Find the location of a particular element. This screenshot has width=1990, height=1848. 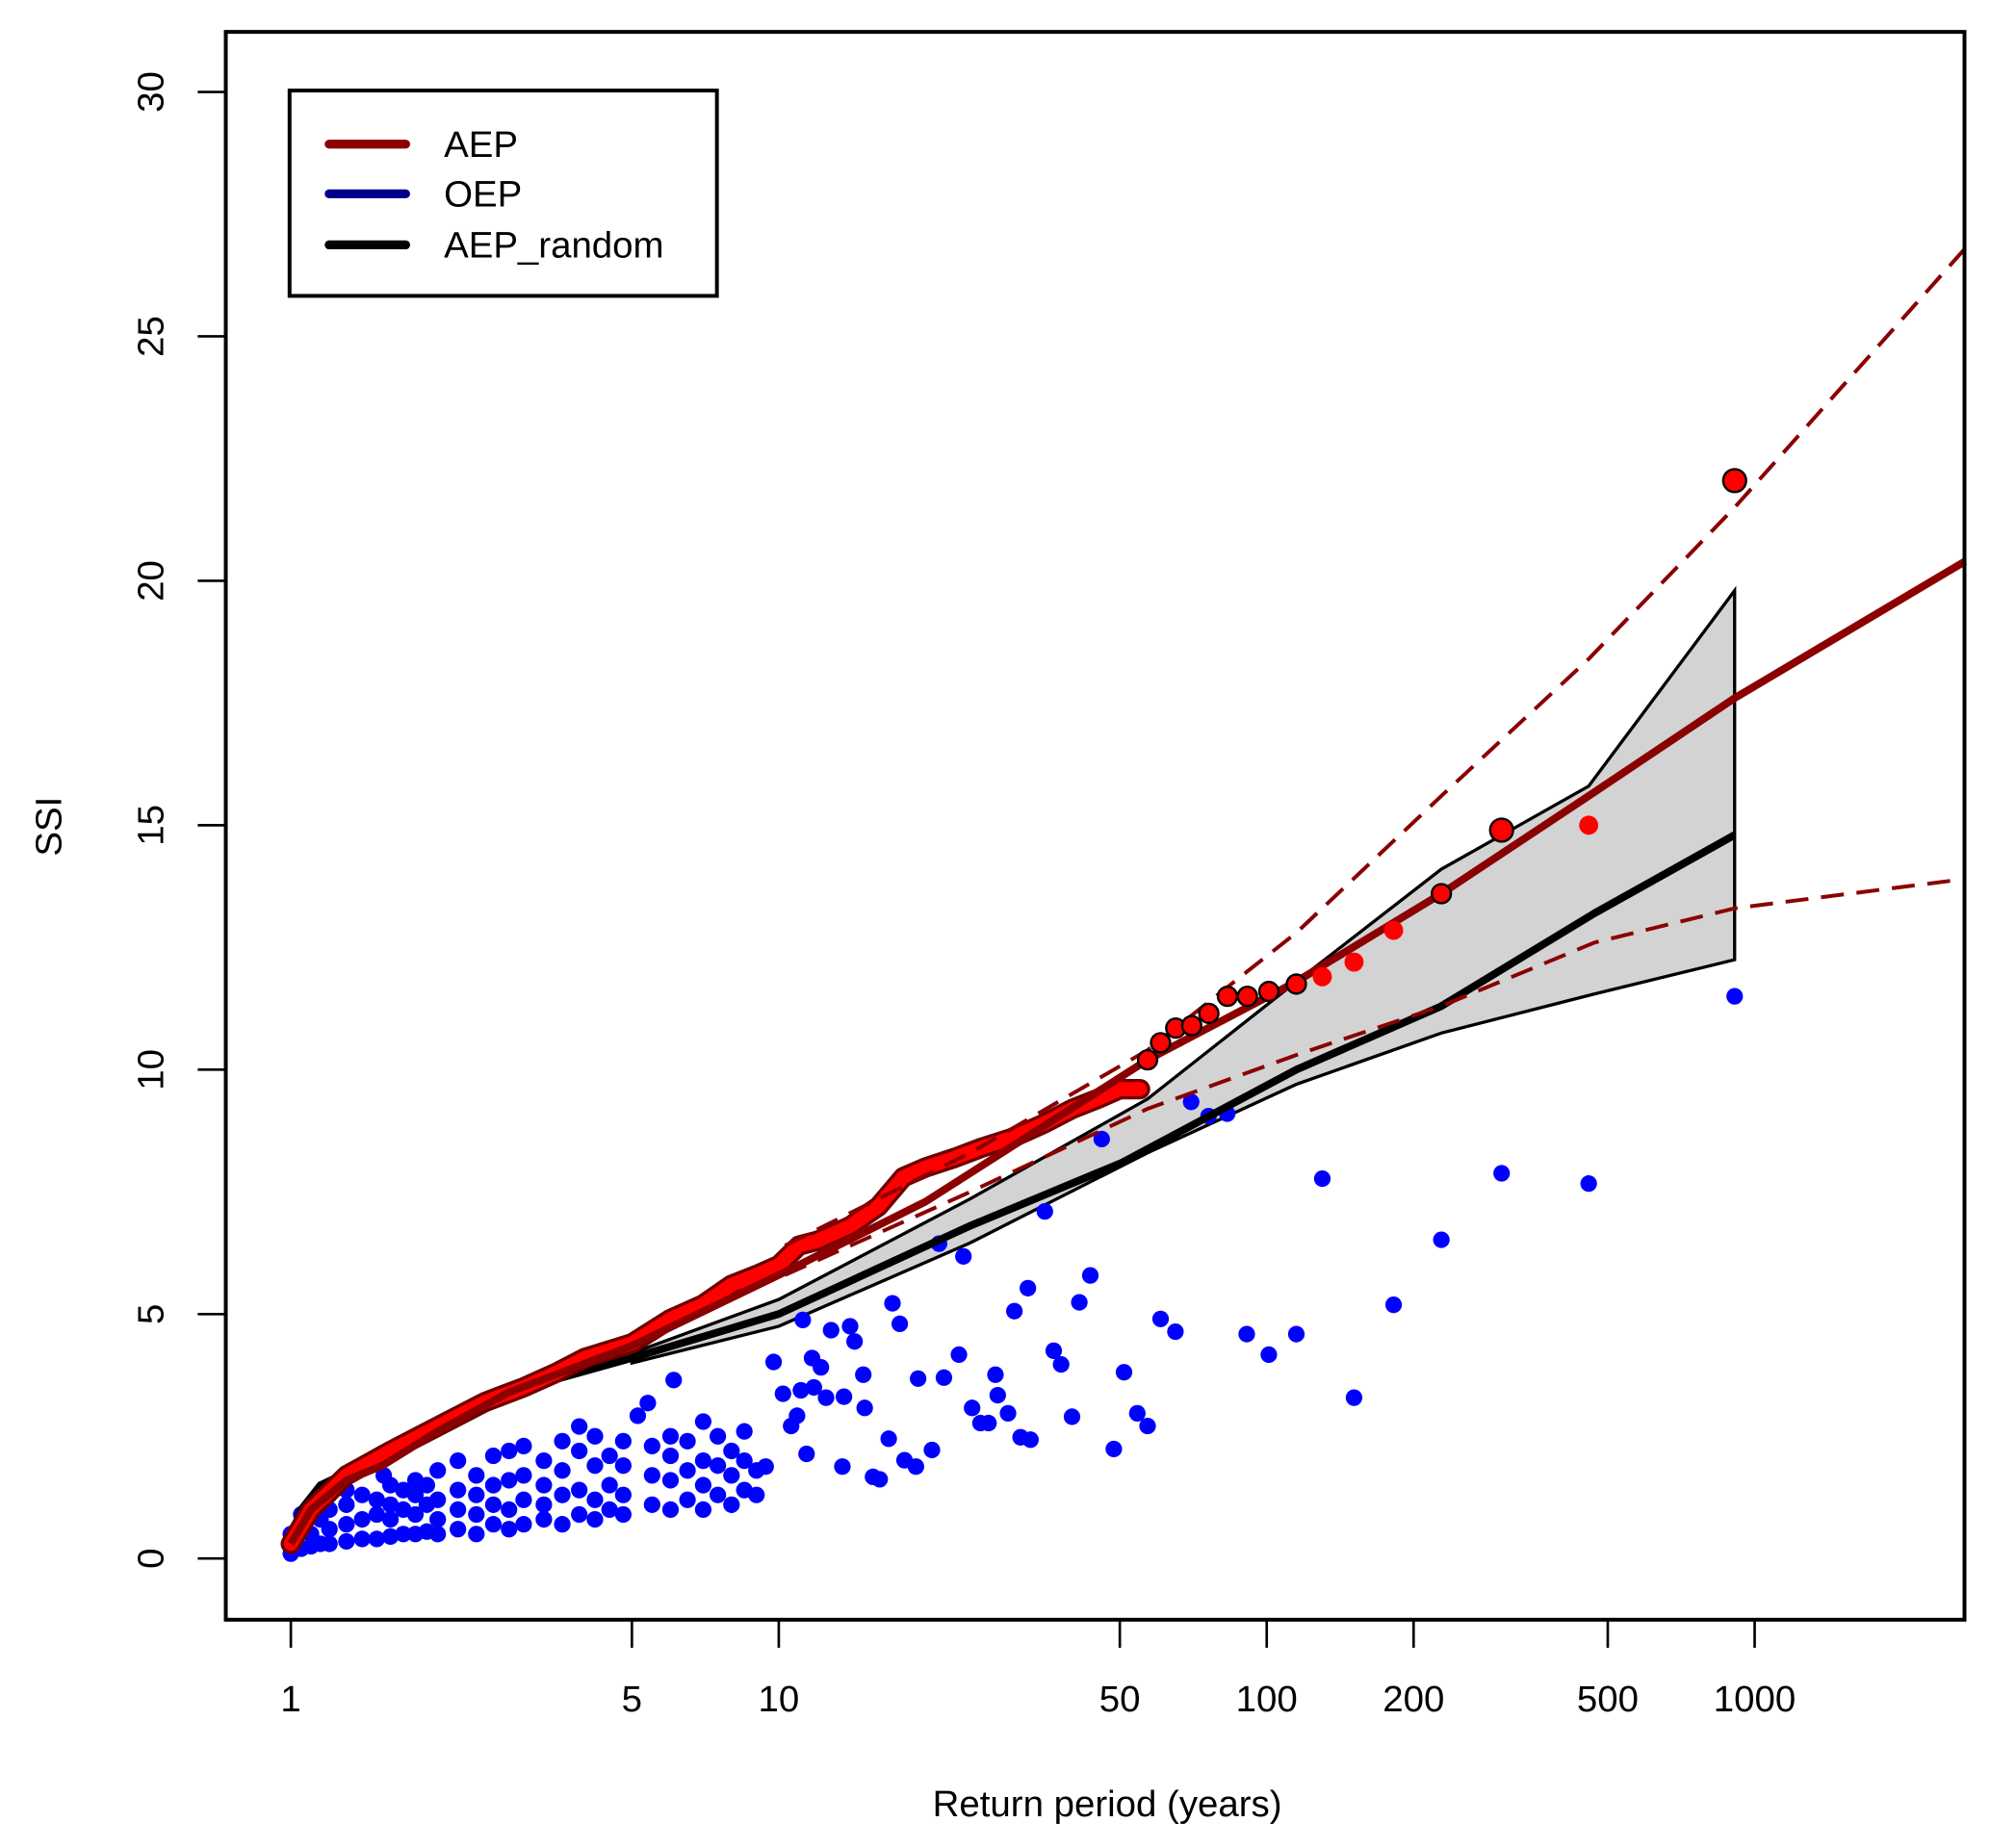

x-tick-label: 1000 is located at coordinates (1755, 1699).